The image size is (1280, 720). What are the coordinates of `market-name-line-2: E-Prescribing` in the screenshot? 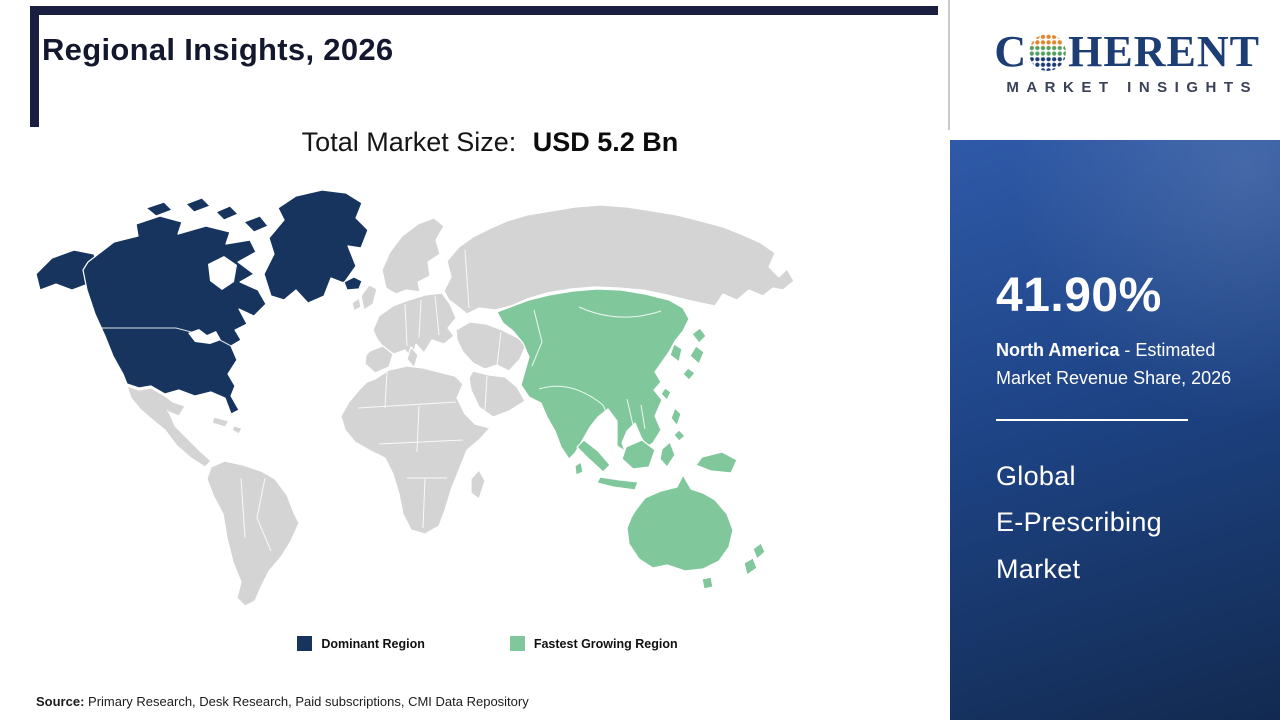 It's located at (1079, 522).